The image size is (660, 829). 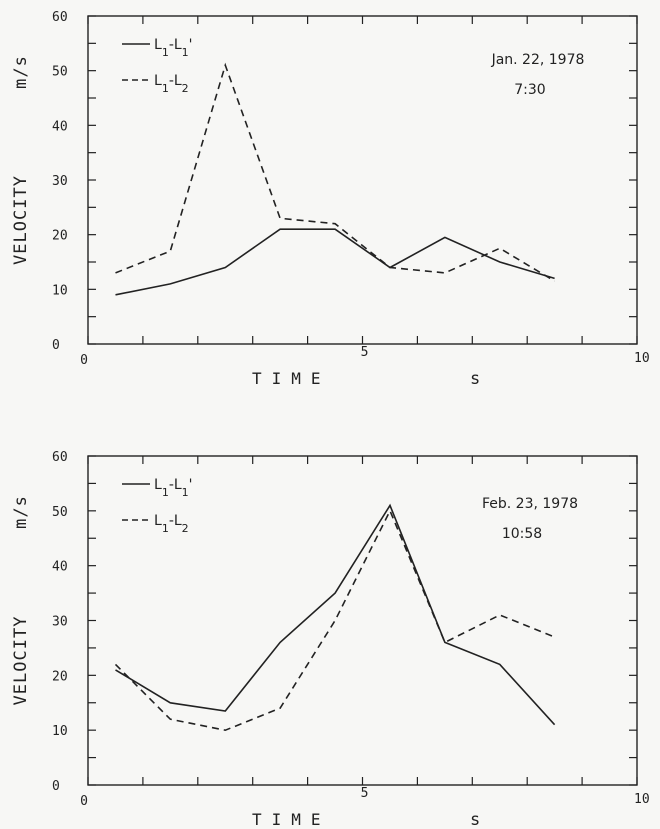 I want to click on time-annotation: 7:30, so click(x=529, y=90).